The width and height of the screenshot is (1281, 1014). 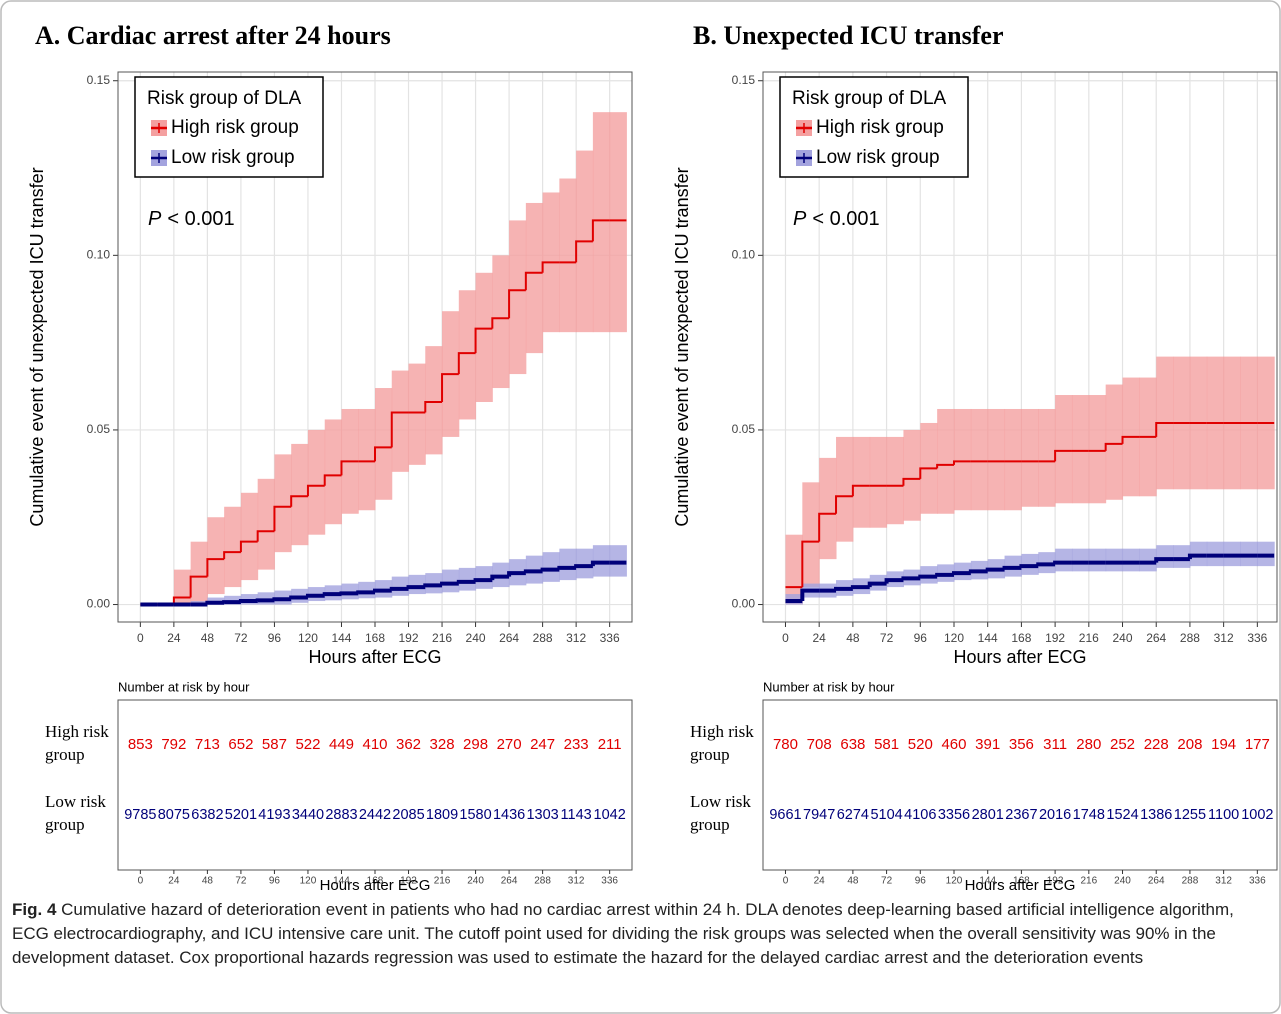 I want to click on risk-value: 2085, so click(x=408, y=815).